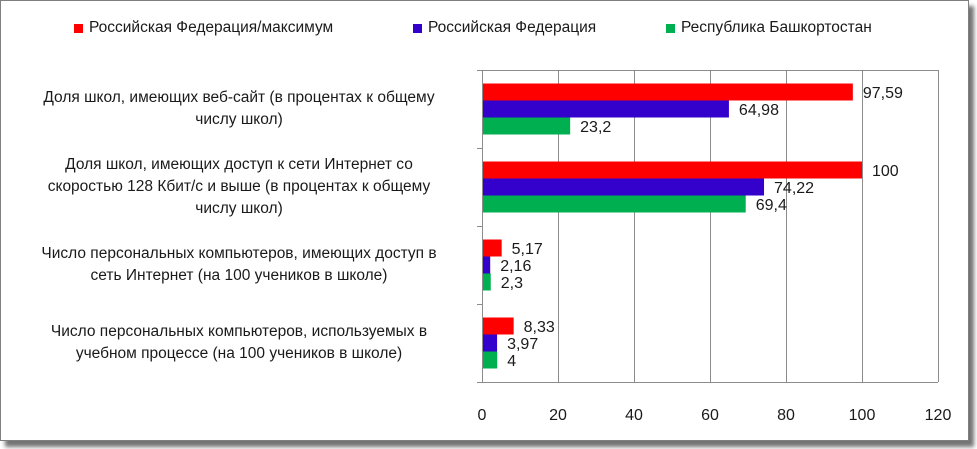 The image size is (977, 449). I want to click on data-label: 69,4, so click(771, 205).